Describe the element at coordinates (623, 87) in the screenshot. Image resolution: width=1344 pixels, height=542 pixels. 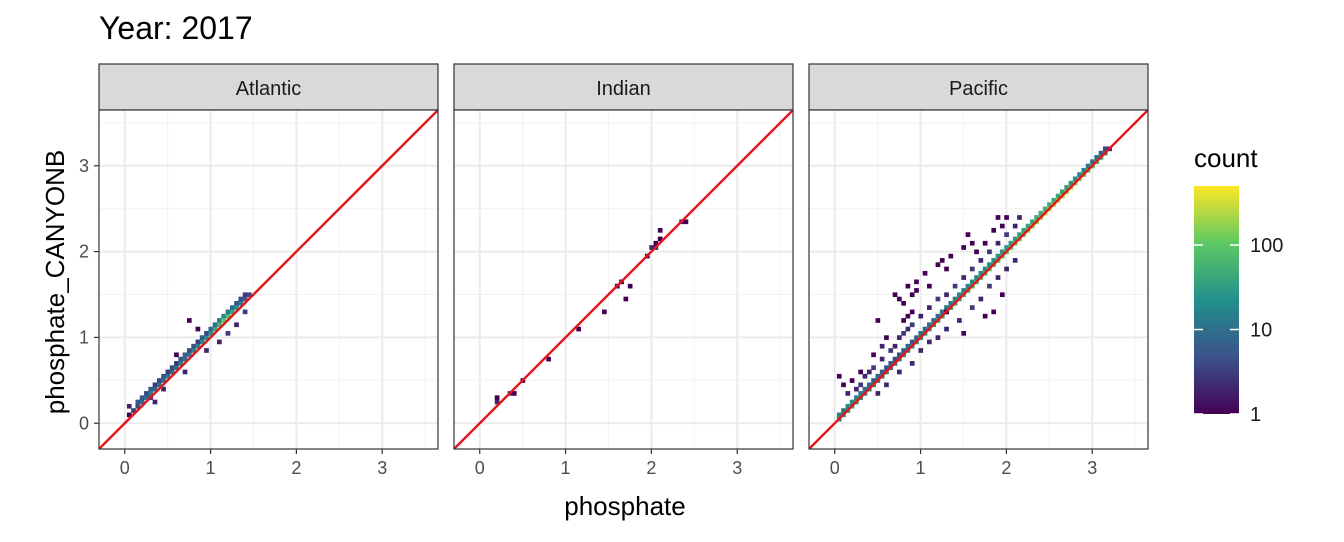
I see `facet-strip` at that location.